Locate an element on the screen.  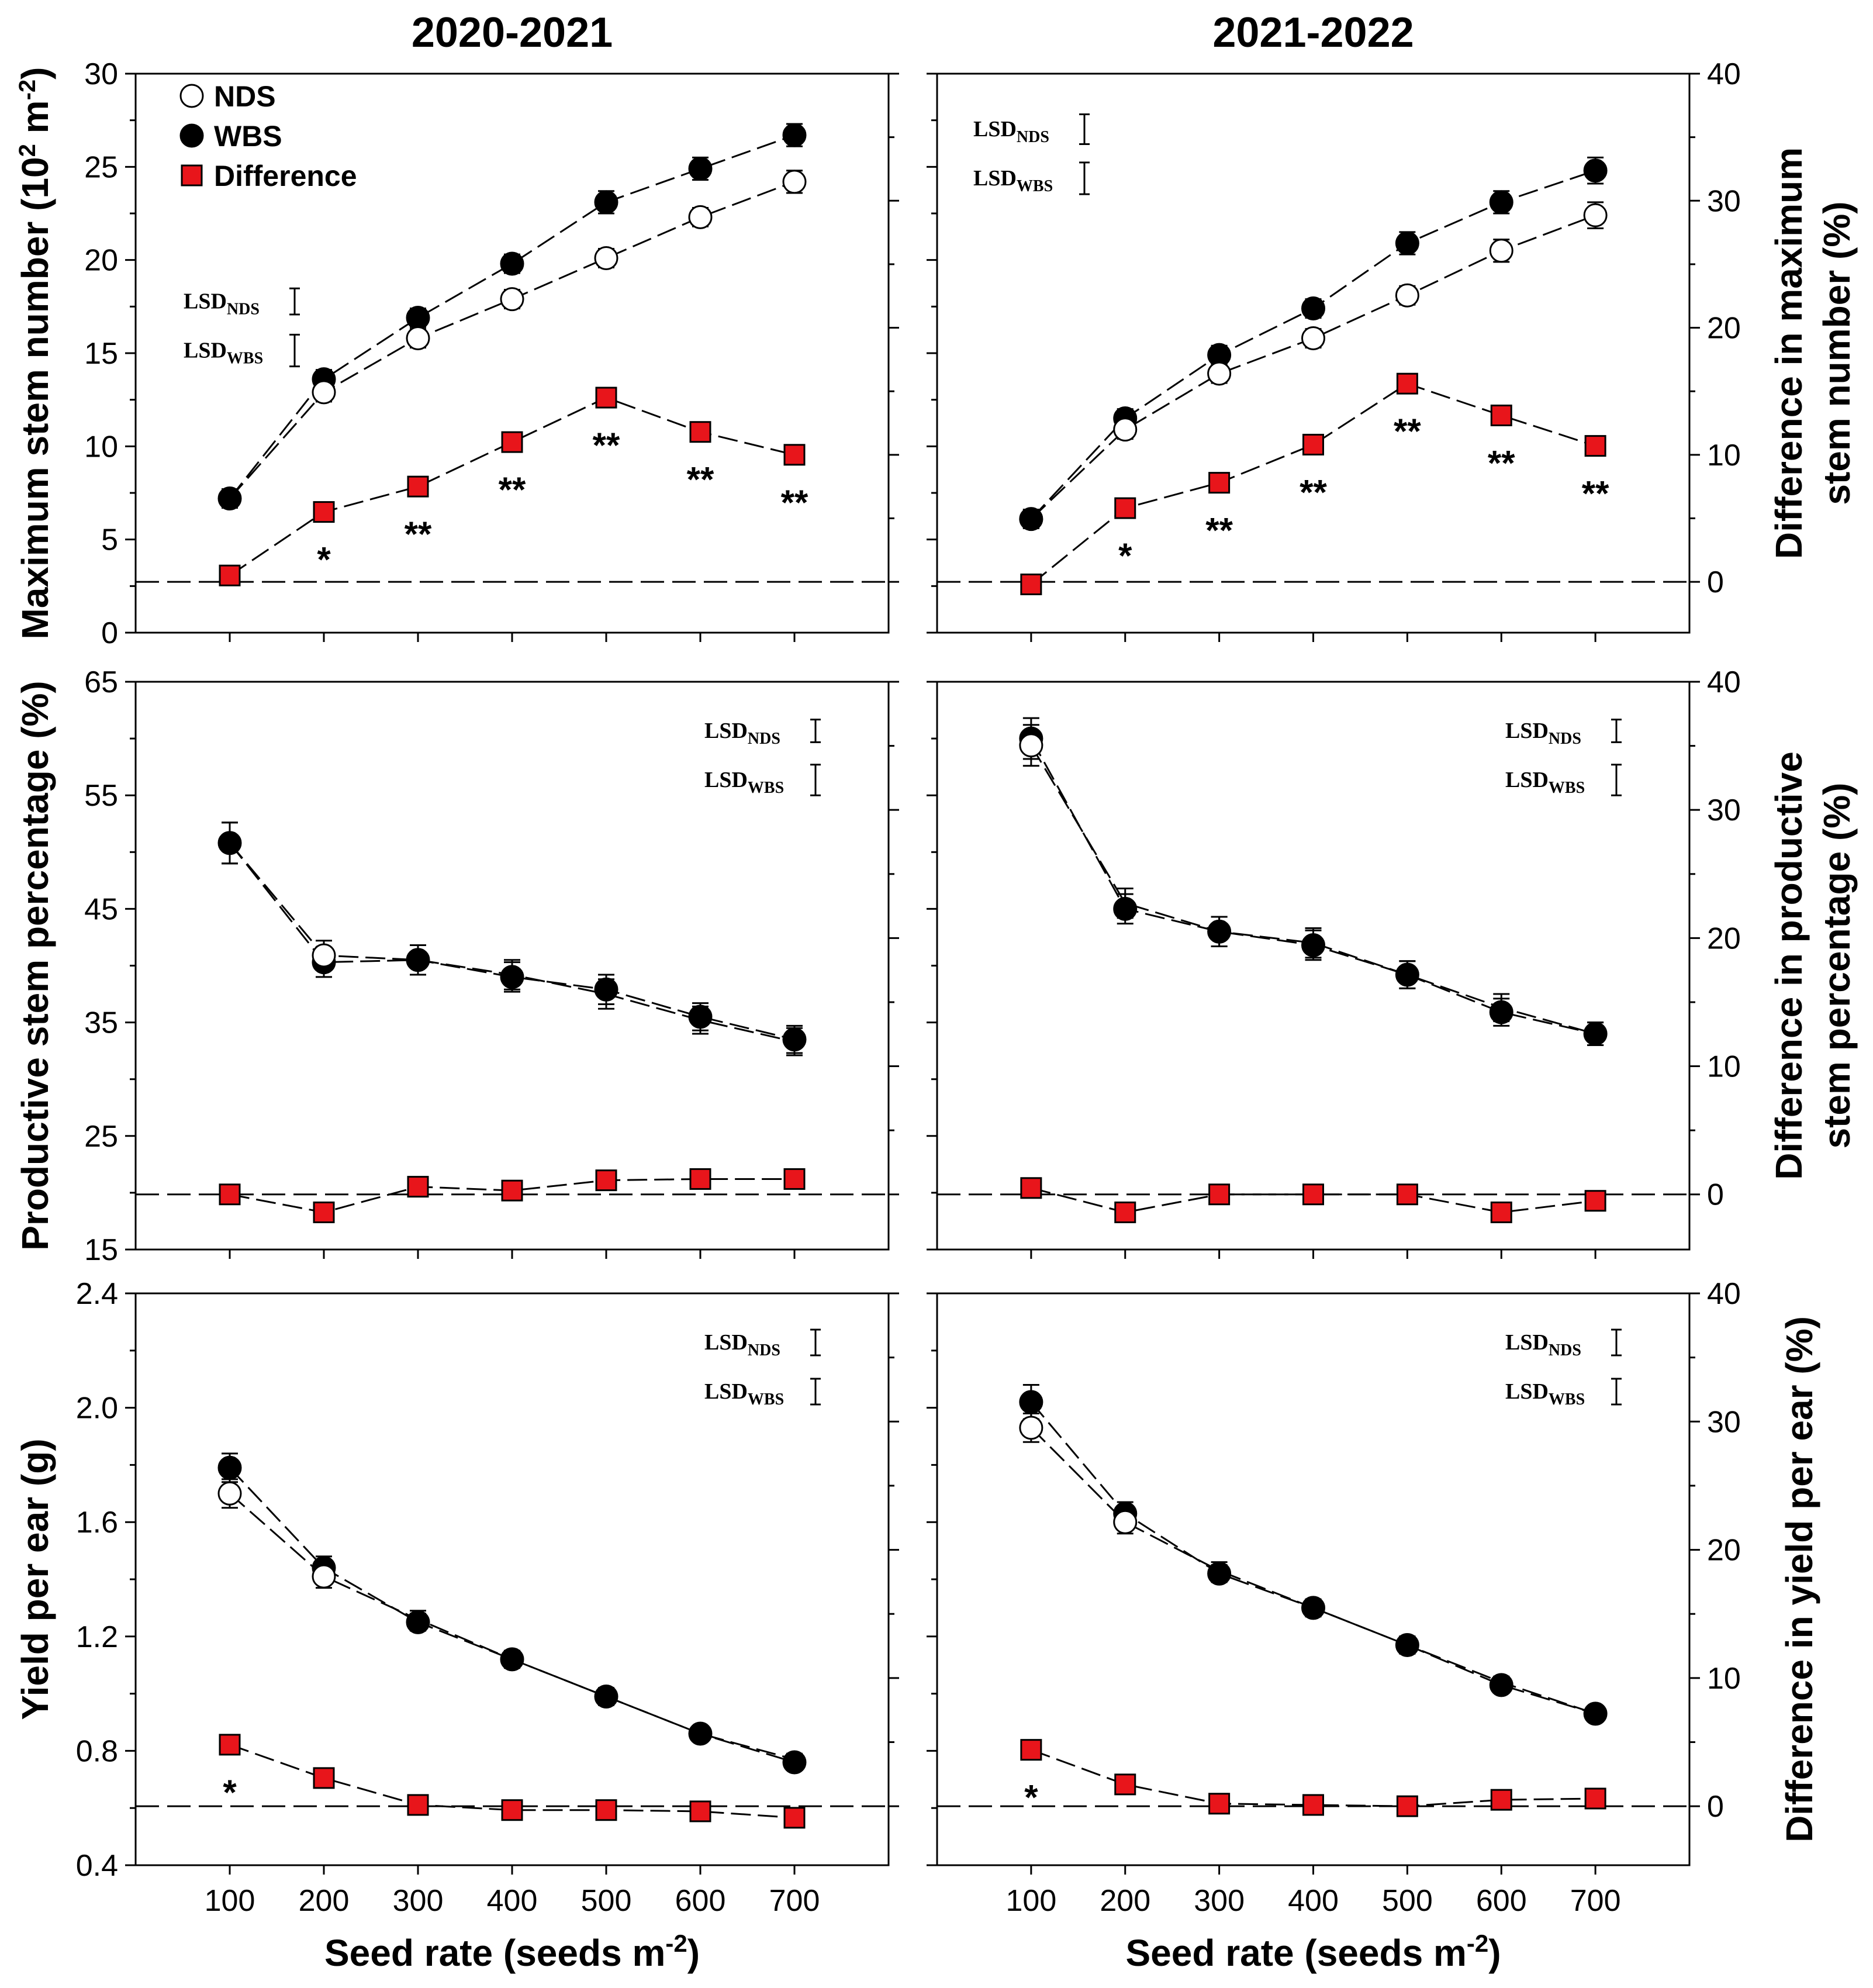
left-tick-label: 25 is located at coordinates (101, 167).